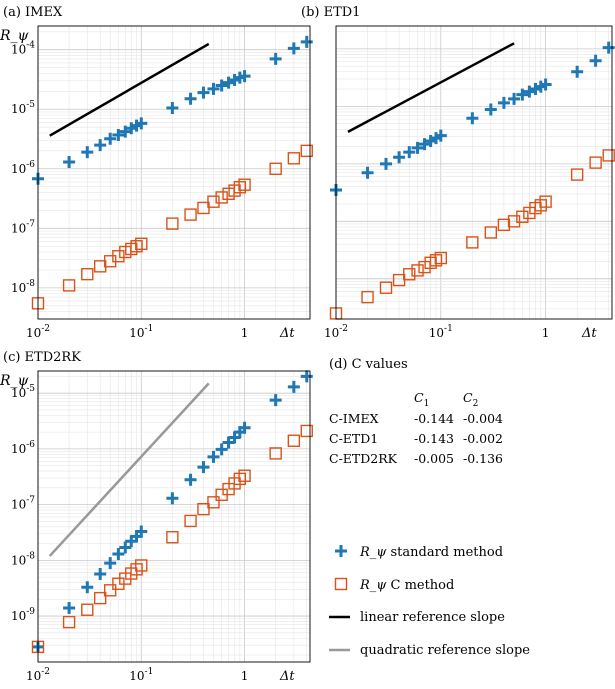 This screenshot has height=689, width=615. Describe the element at coordinates (589, 333) in the screenshot. I see `x-axis-label: Δt` at that location.